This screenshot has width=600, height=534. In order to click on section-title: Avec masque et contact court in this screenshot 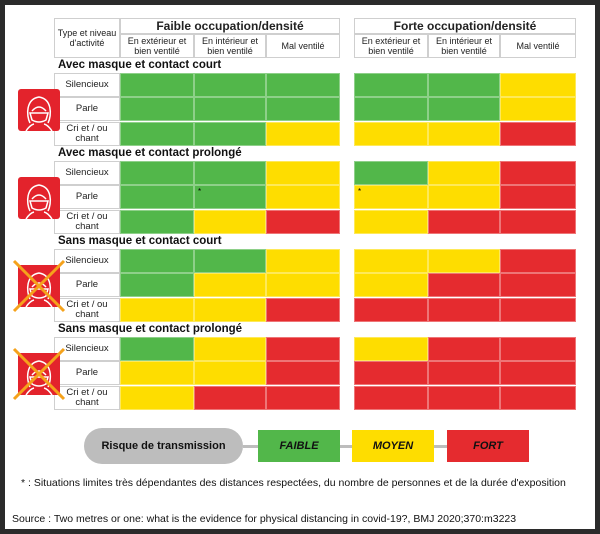, I will do `click(140, 65)`.